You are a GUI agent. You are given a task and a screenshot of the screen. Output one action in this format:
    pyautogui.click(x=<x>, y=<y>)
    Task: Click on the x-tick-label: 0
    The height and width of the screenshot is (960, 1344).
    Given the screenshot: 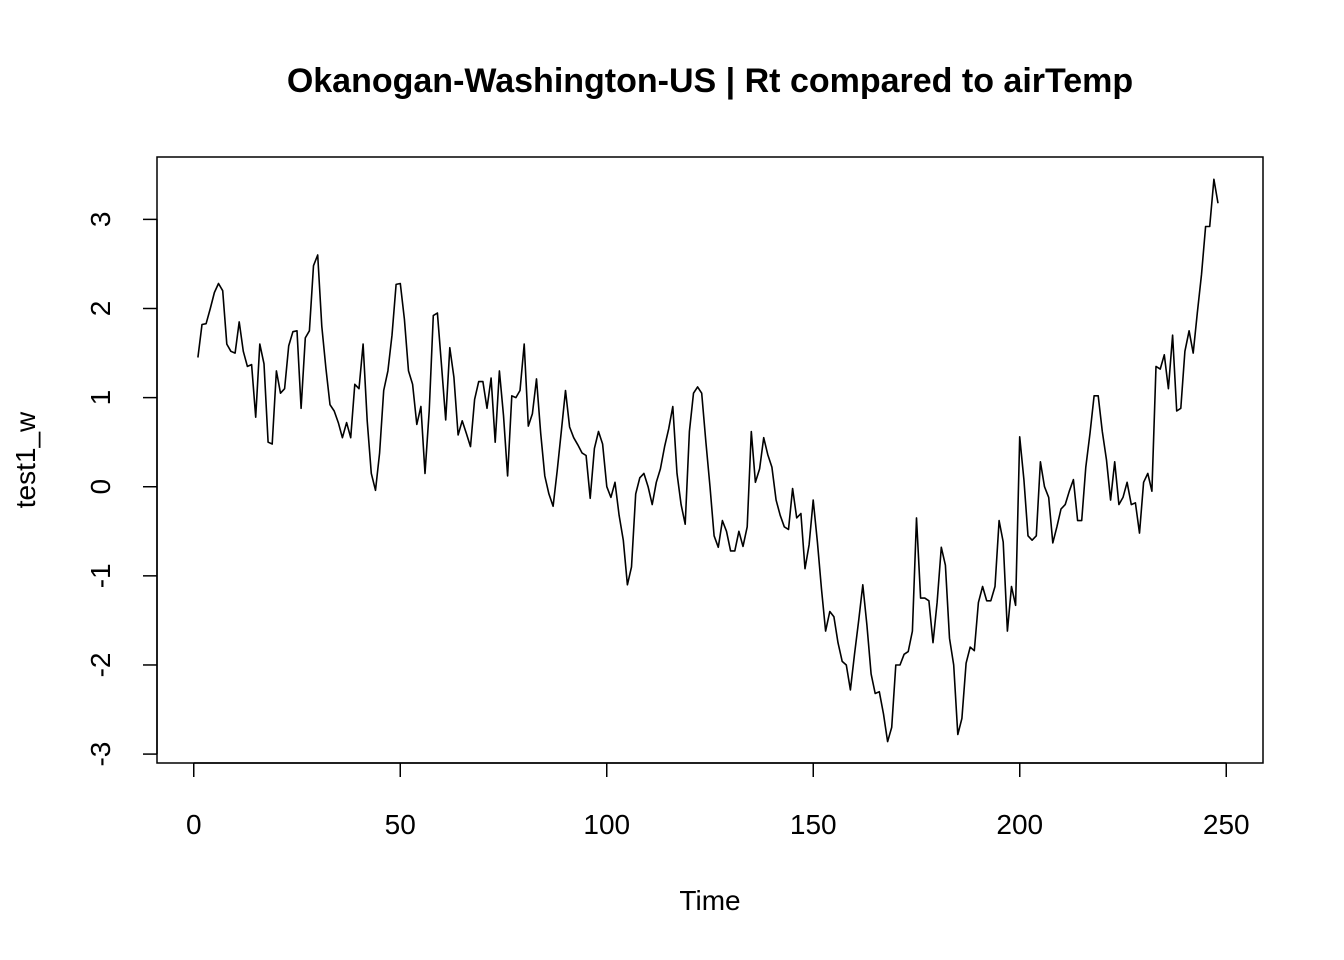 What is the action you would take?
    pyautogui.click(x=194, y=824)
    